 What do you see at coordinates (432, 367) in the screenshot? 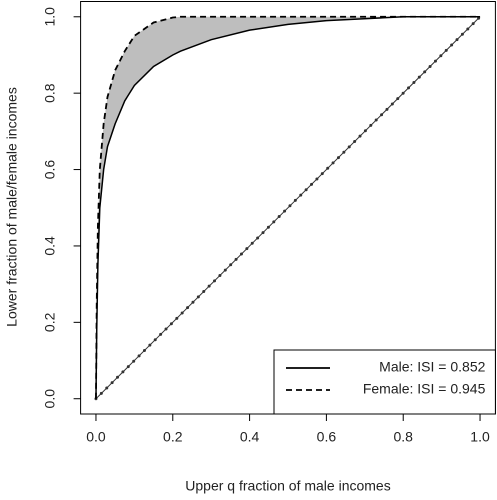
I see `legend-label: Male: ISI = 0.852` at bounding box center [432, 367].